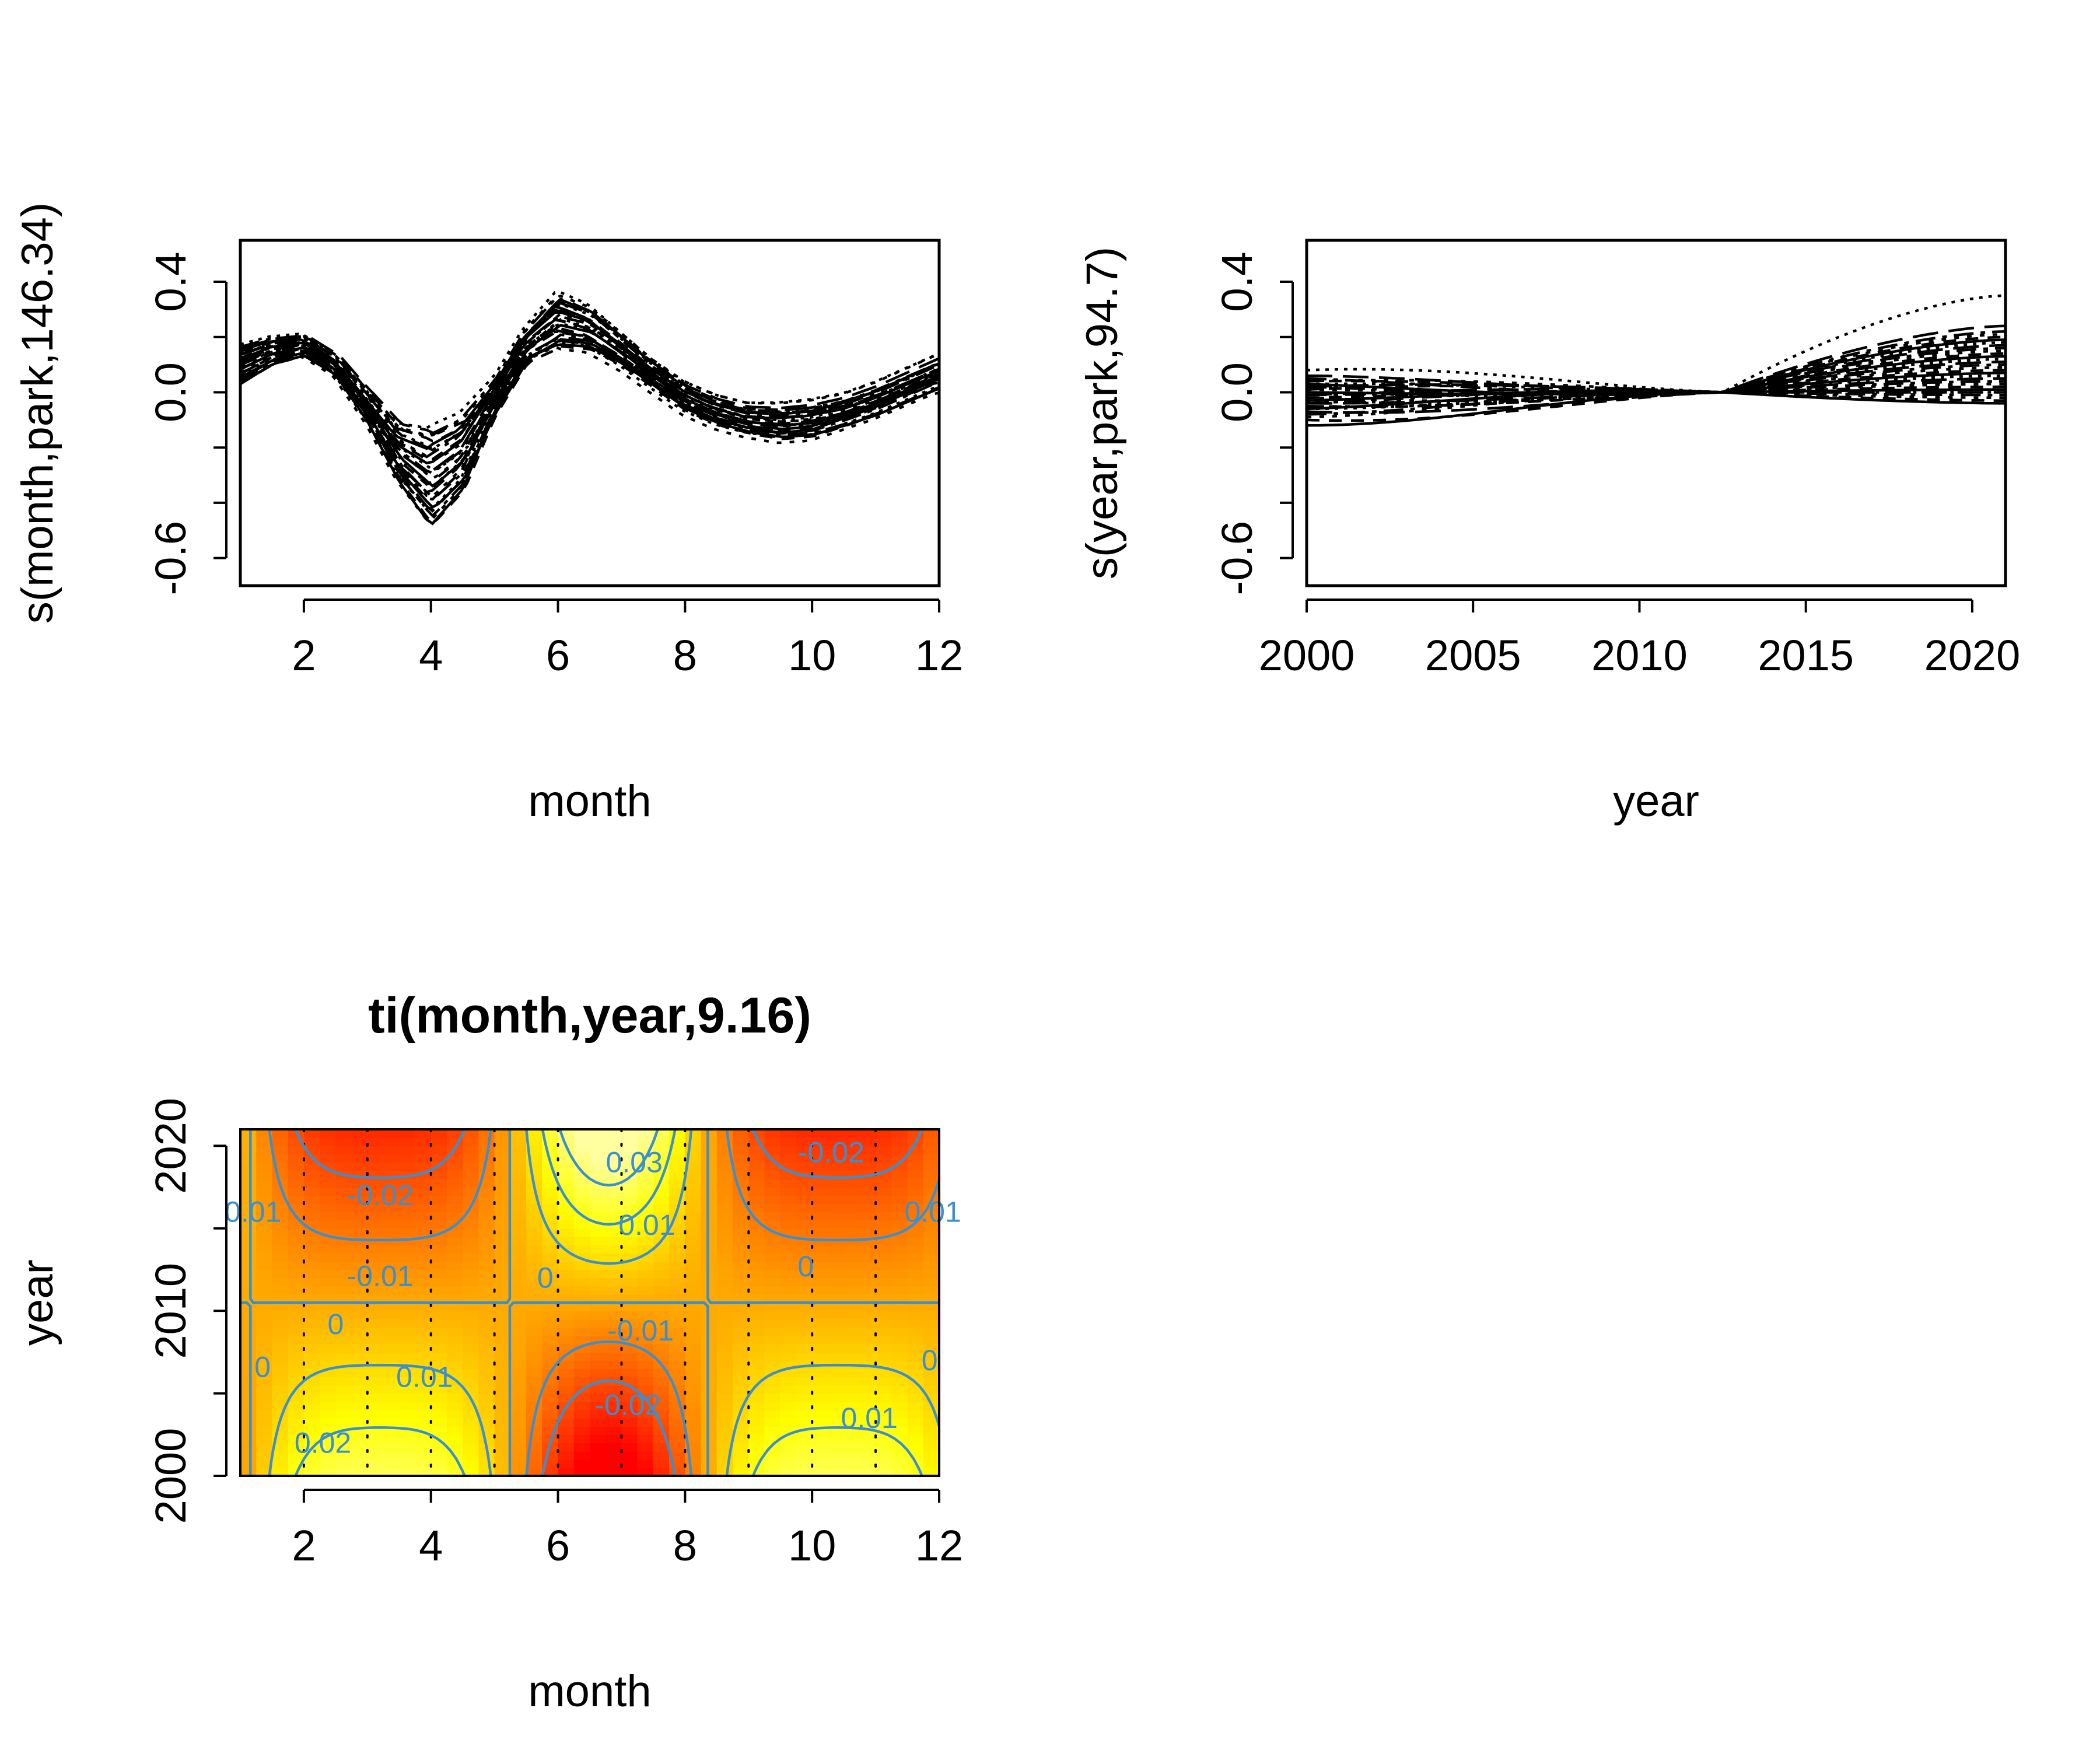  Describe the element at coordinates (589, 801) in the screenshot. I see `month-smooth-x-axis-title: month` at that location.